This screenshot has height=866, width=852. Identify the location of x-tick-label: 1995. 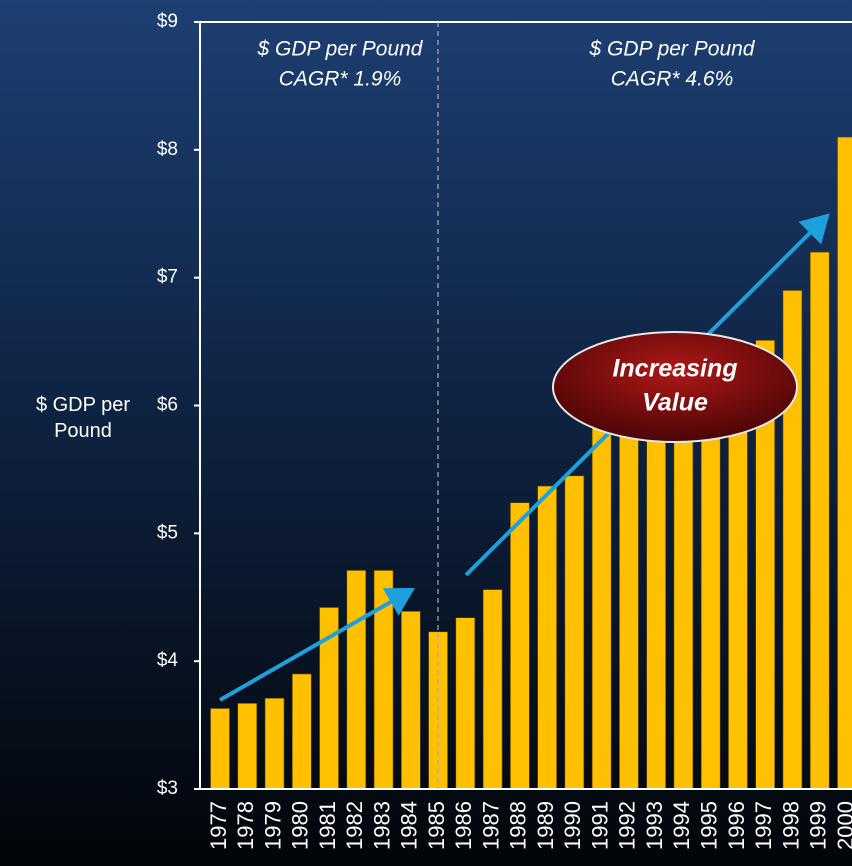
(708, 825).